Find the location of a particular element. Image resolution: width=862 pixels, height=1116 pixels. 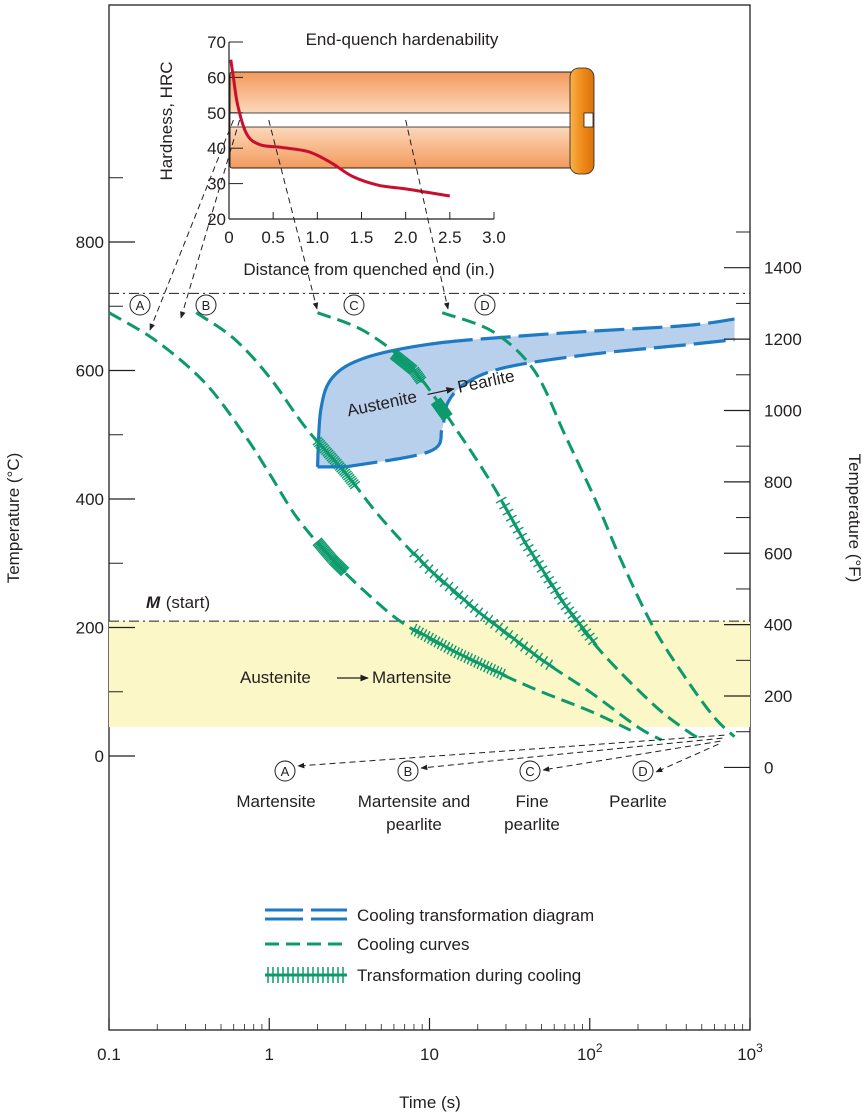

outcome-d: D Pearlite is located at coordinates (638, 785).